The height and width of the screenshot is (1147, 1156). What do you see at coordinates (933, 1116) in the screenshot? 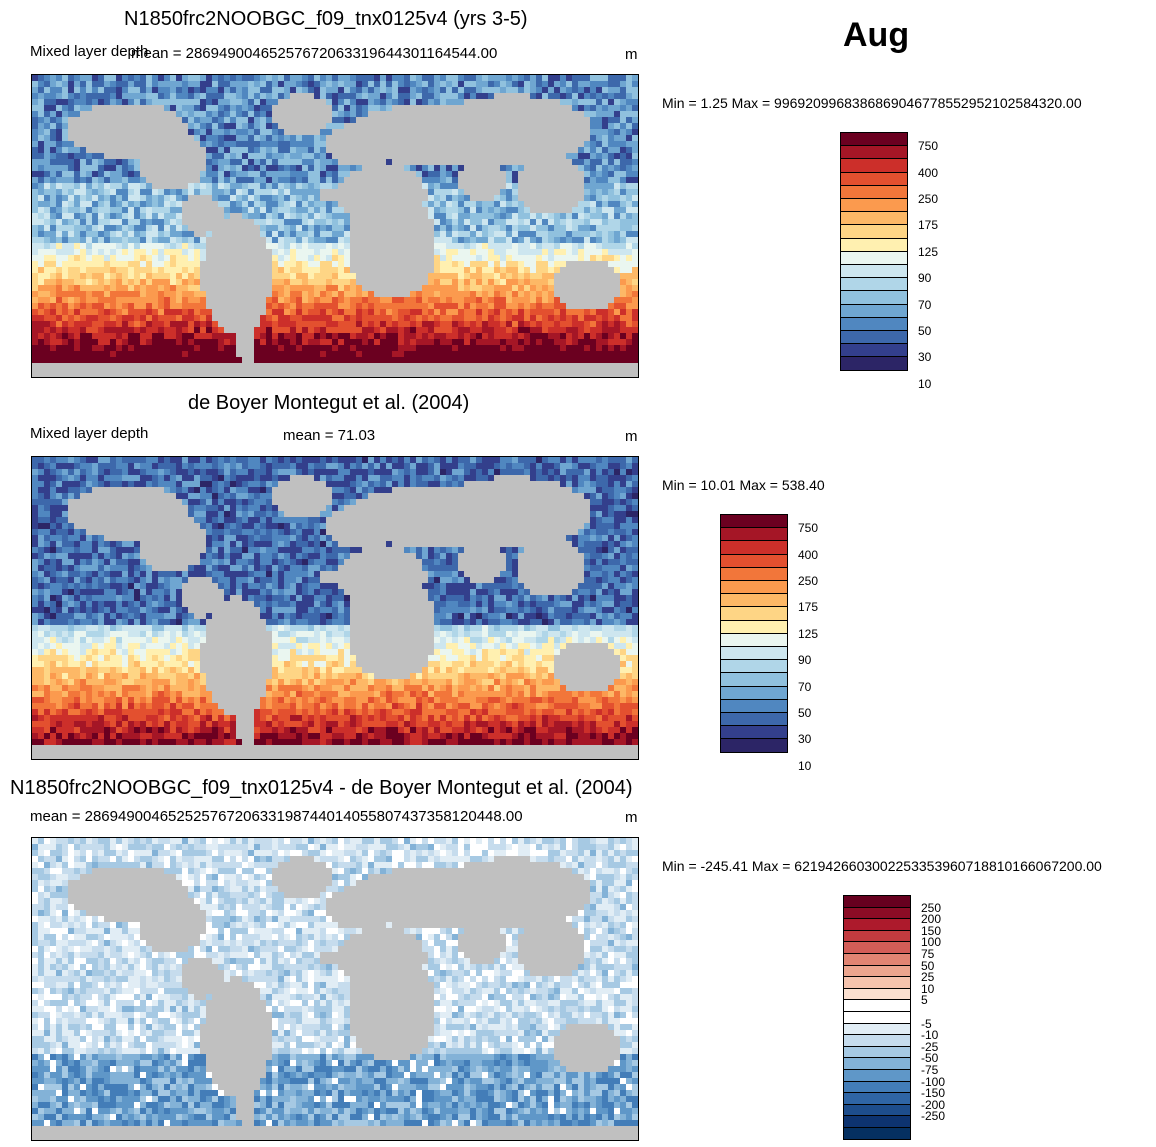
I see `colorbar-label: -250` at bounding box center [933, 1116].